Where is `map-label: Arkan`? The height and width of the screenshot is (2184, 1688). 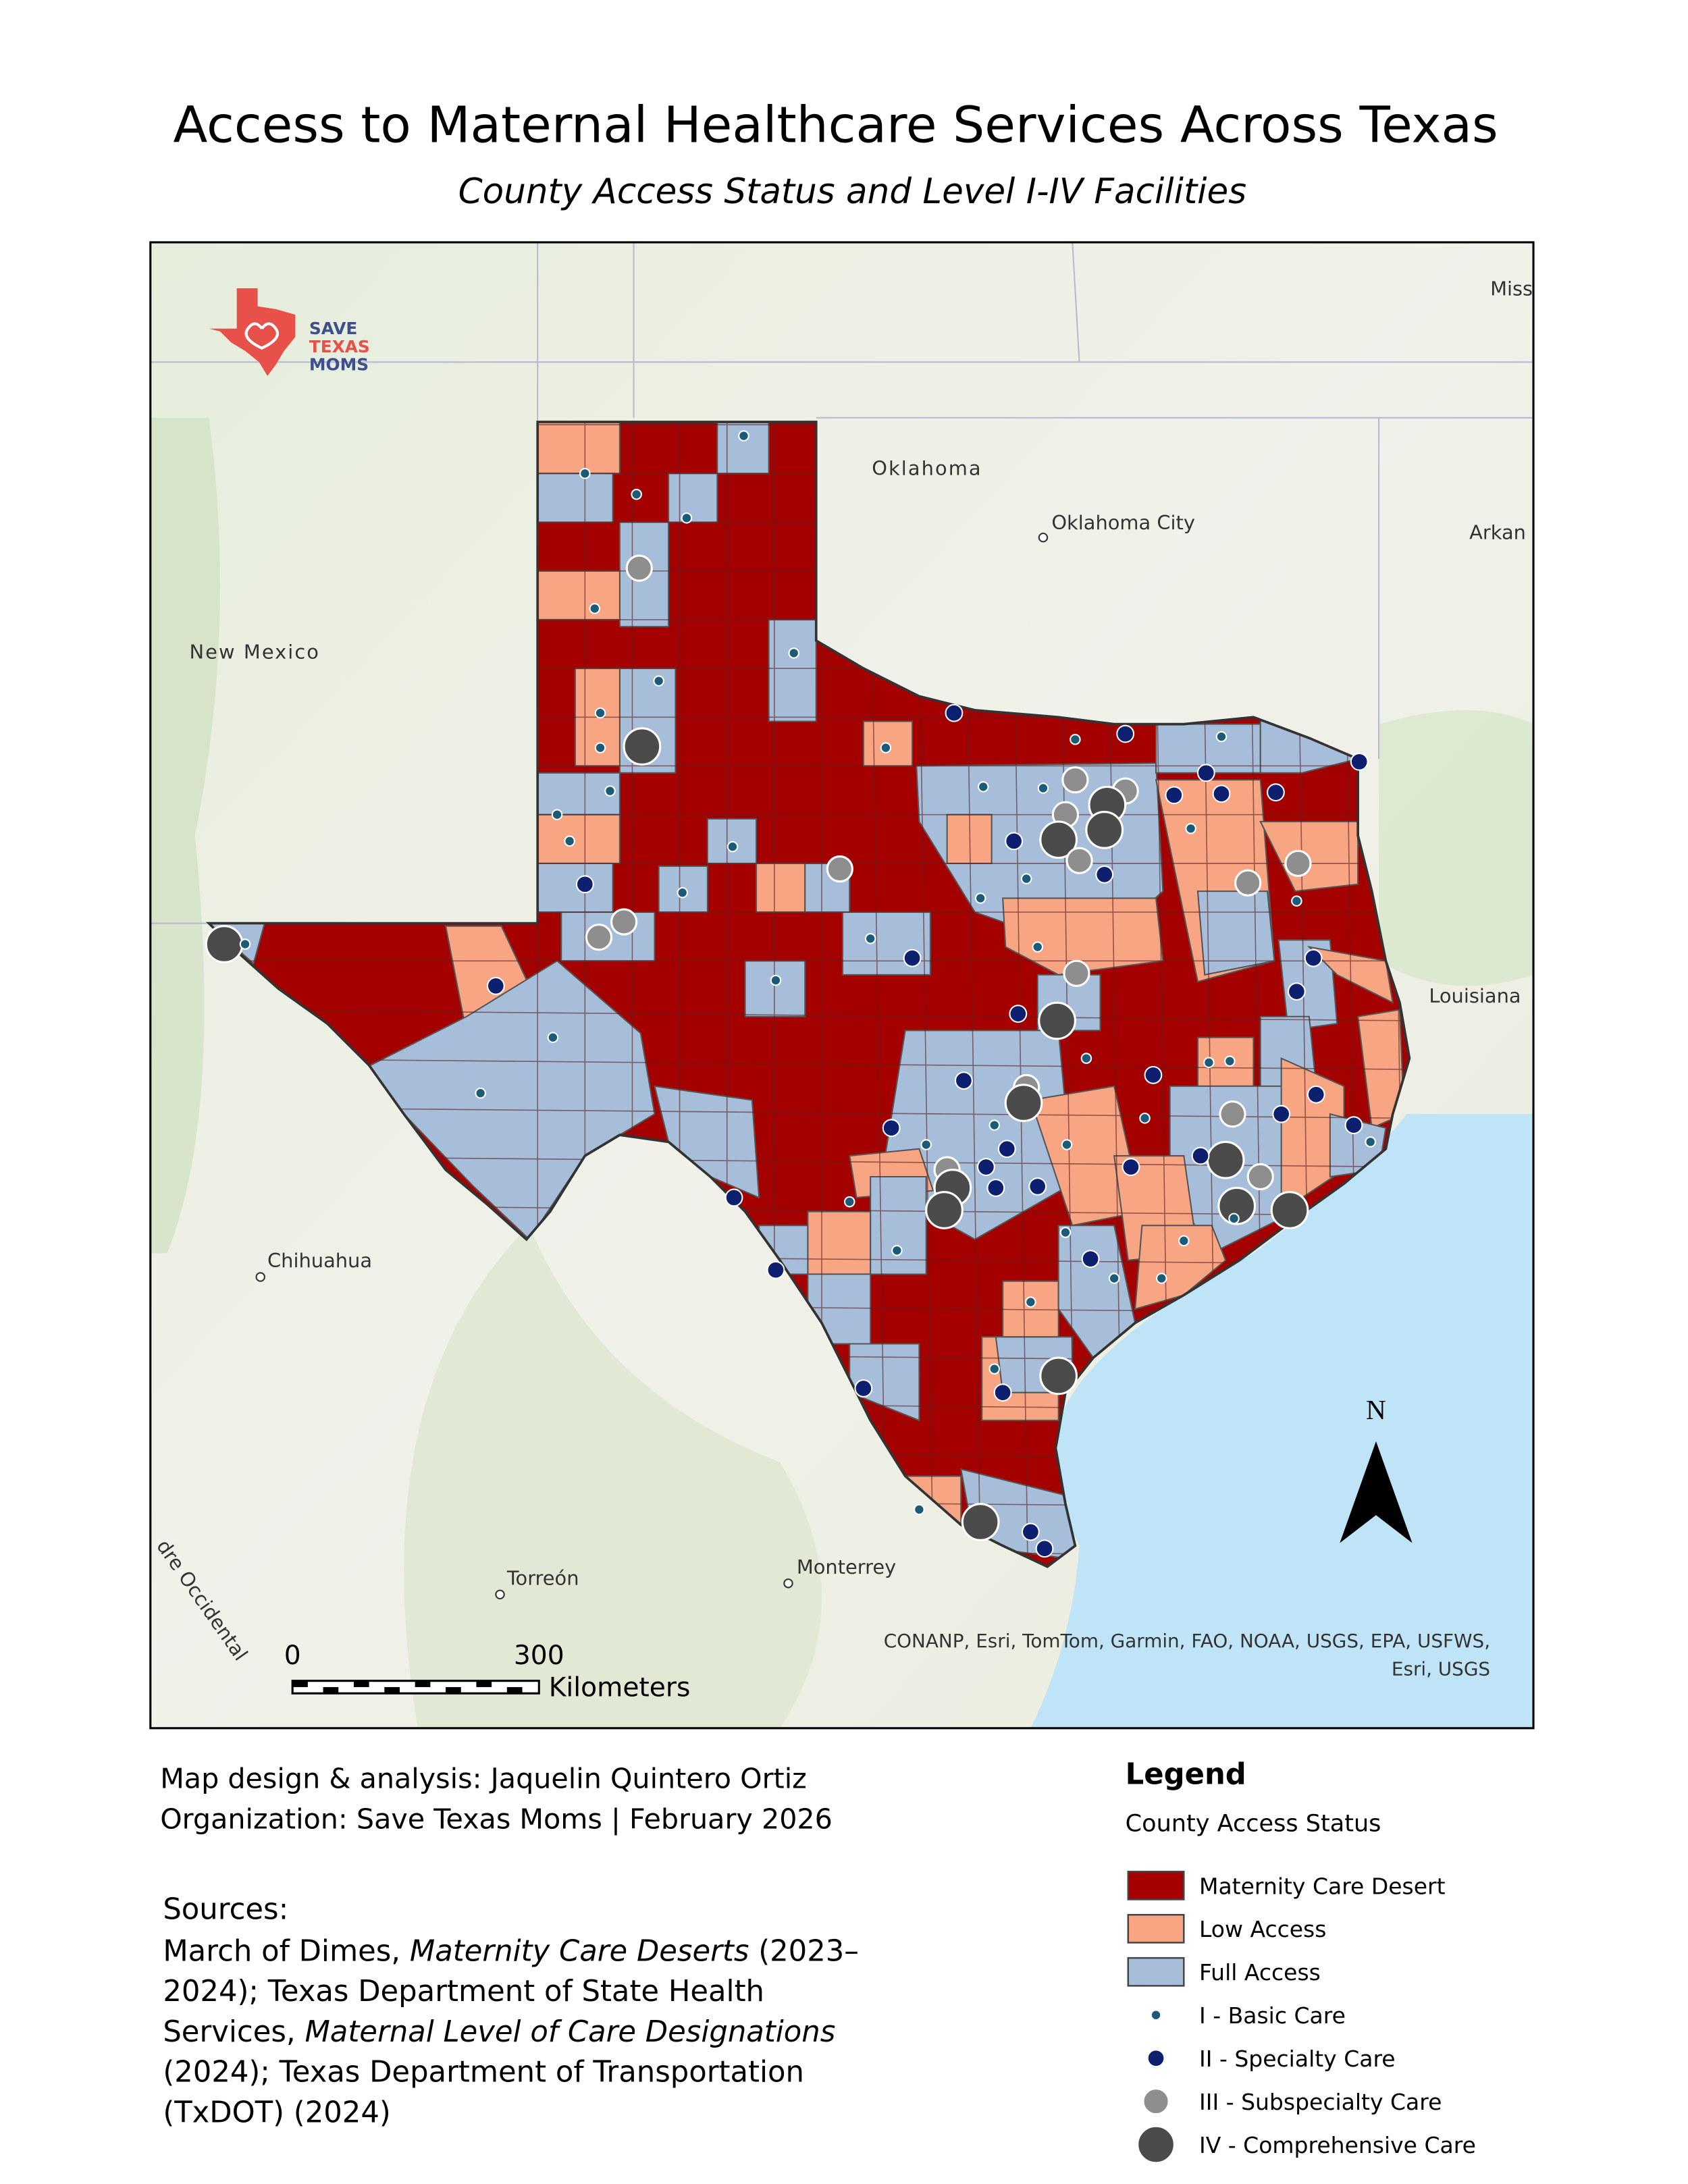
map-label: Arkan is located at coordinates (1497, 532).